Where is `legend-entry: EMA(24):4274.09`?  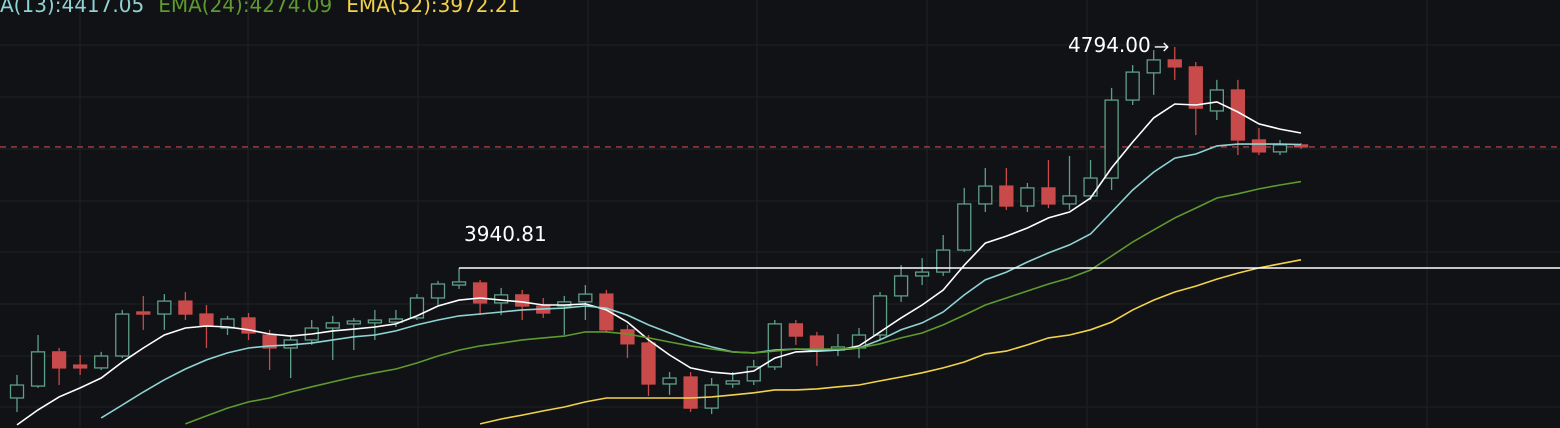
legend-entry: EMA(24):4274.09 is located at coordinates (245, 8).